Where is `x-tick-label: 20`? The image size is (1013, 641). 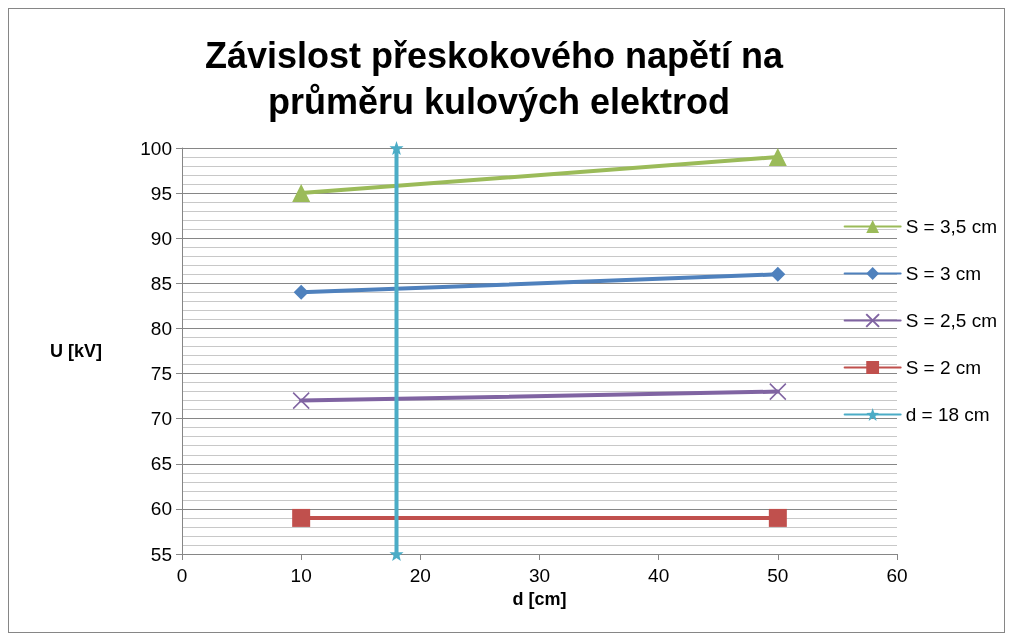 x-tick-label: 20 is located at coordinates (420, 575).